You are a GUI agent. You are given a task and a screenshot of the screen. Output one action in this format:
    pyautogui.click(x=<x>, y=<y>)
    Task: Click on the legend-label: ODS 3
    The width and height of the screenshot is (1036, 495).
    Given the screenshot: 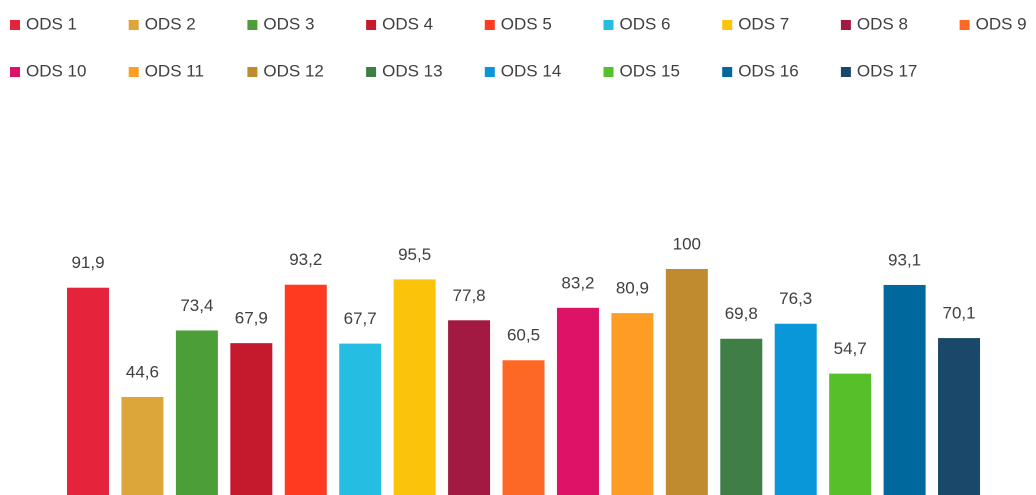 What is the action you would take?
    pyautogui.click(x=288, y=23)
    